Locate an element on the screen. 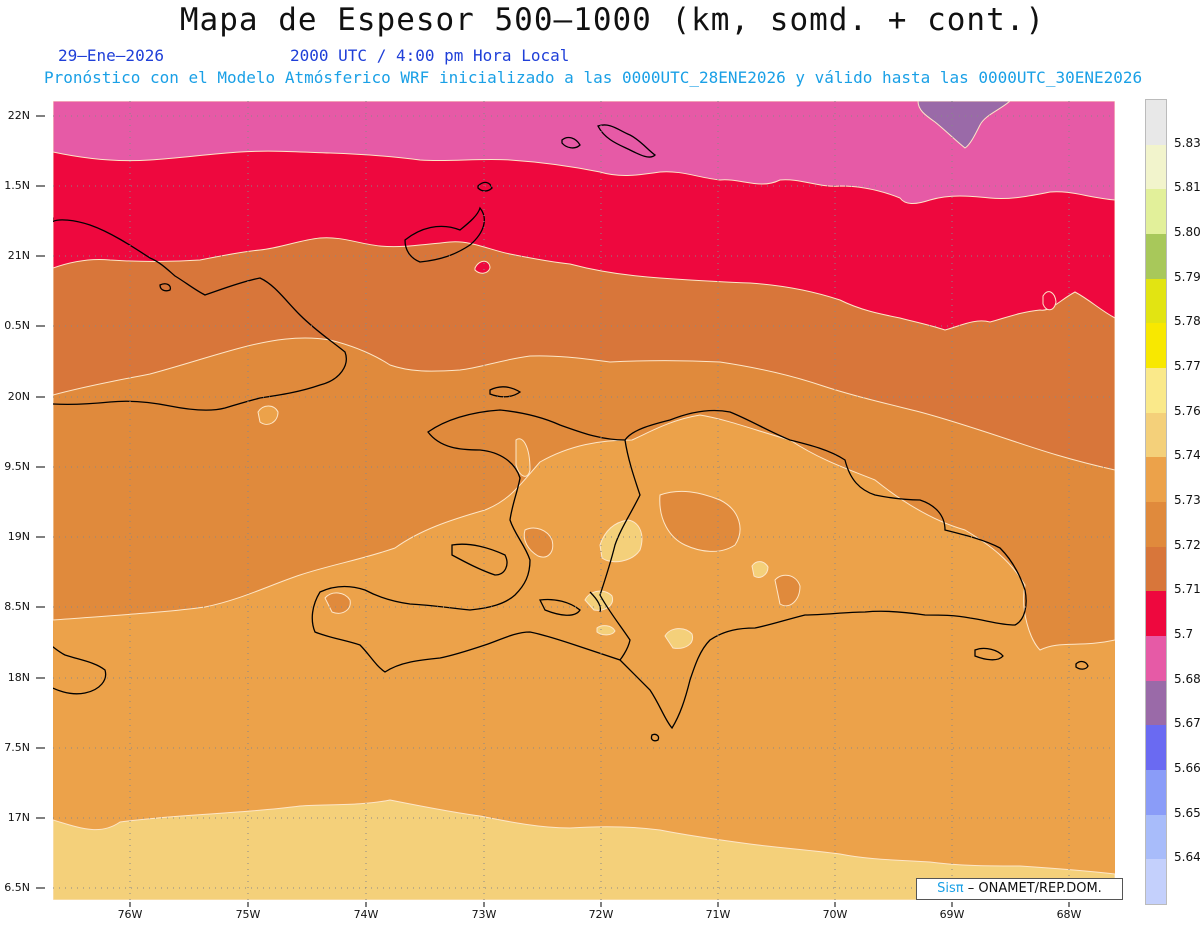  lat-label: 18N is located at coordinates (18, 677).